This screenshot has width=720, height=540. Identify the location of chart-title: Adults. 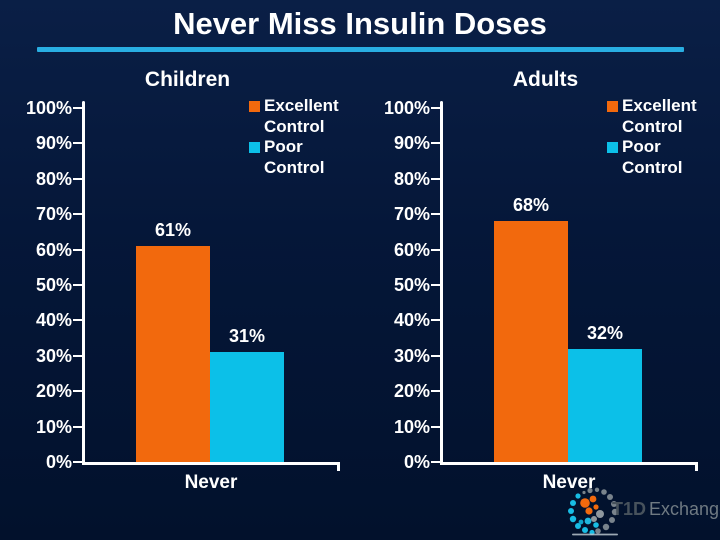
(545, 79).